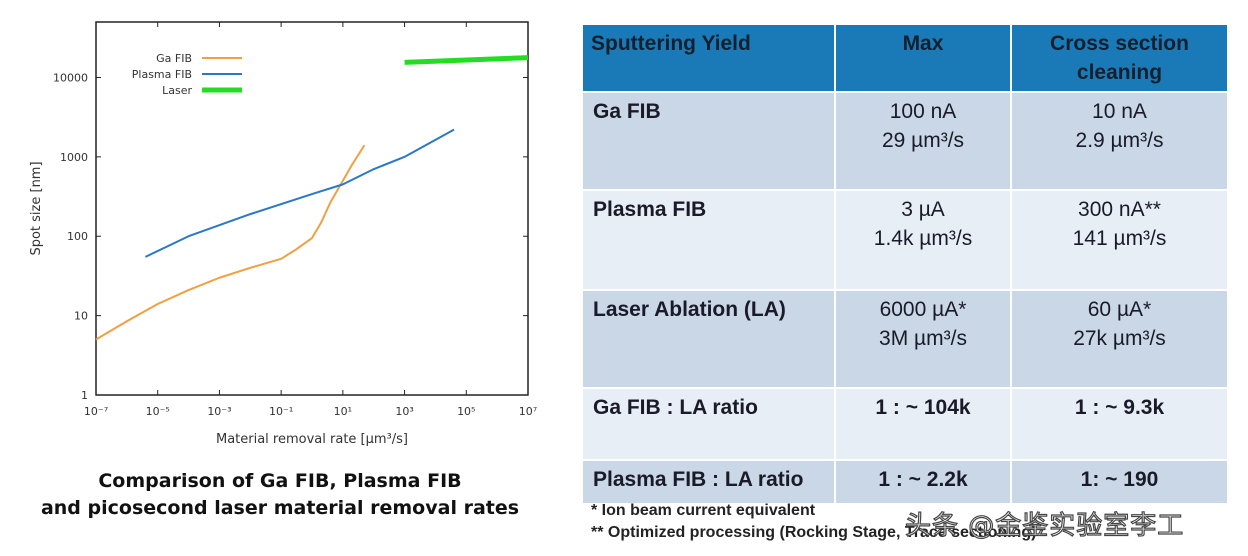  I want to click on cross-section-cell: 10 nA 2.9 µm³/s, so click(1120, 142).